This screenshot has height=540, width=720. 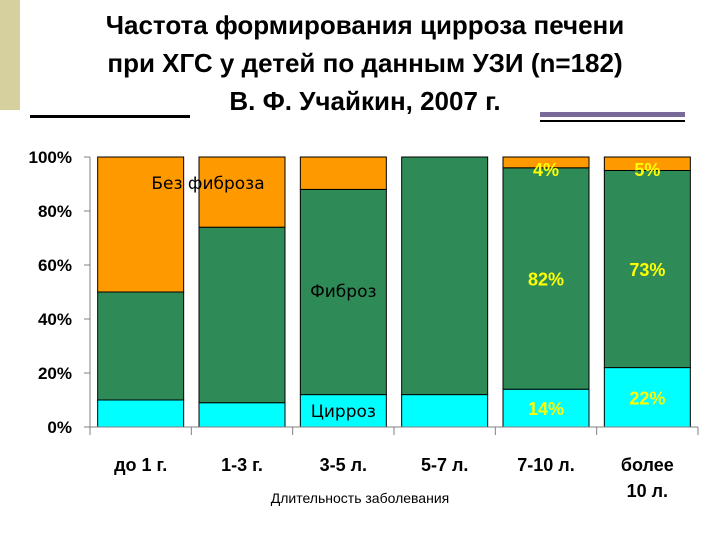 What do you see at coordinates (360, 498) in the screenshot?
I see `x-axis-title: Длительность заболевания` at bounding box center [360, 498].